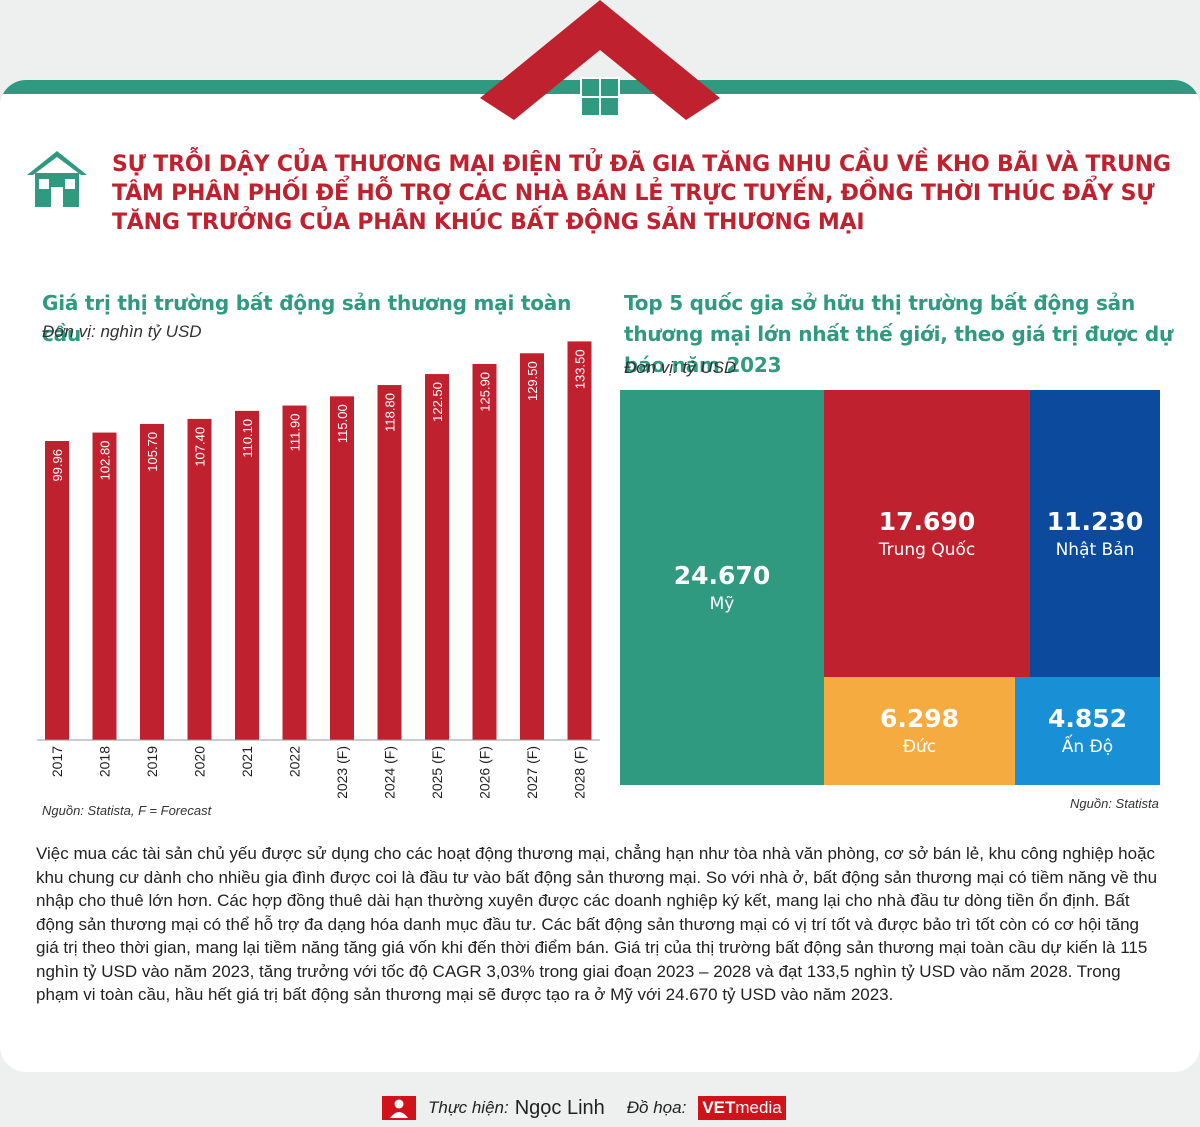 Image resolution: width=1200 pixels, height=1127 pixels. What do you see at coordinates (105, 761) in the screenshot?
I see `x-tick-label: 2018` at bounding box center [105, 761].